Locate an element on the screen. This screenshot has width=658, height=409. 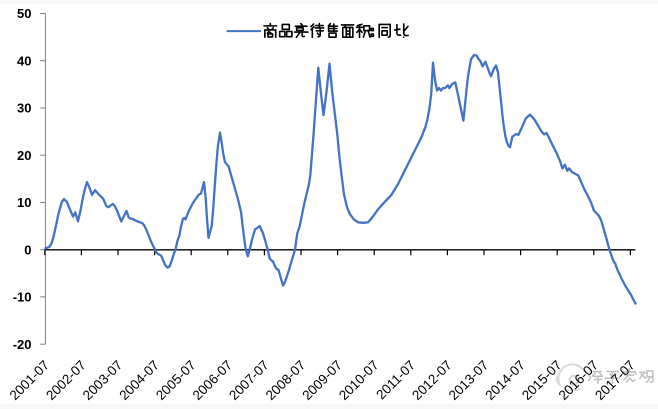
svg-text: -20 is located at coordinates (22, 344).